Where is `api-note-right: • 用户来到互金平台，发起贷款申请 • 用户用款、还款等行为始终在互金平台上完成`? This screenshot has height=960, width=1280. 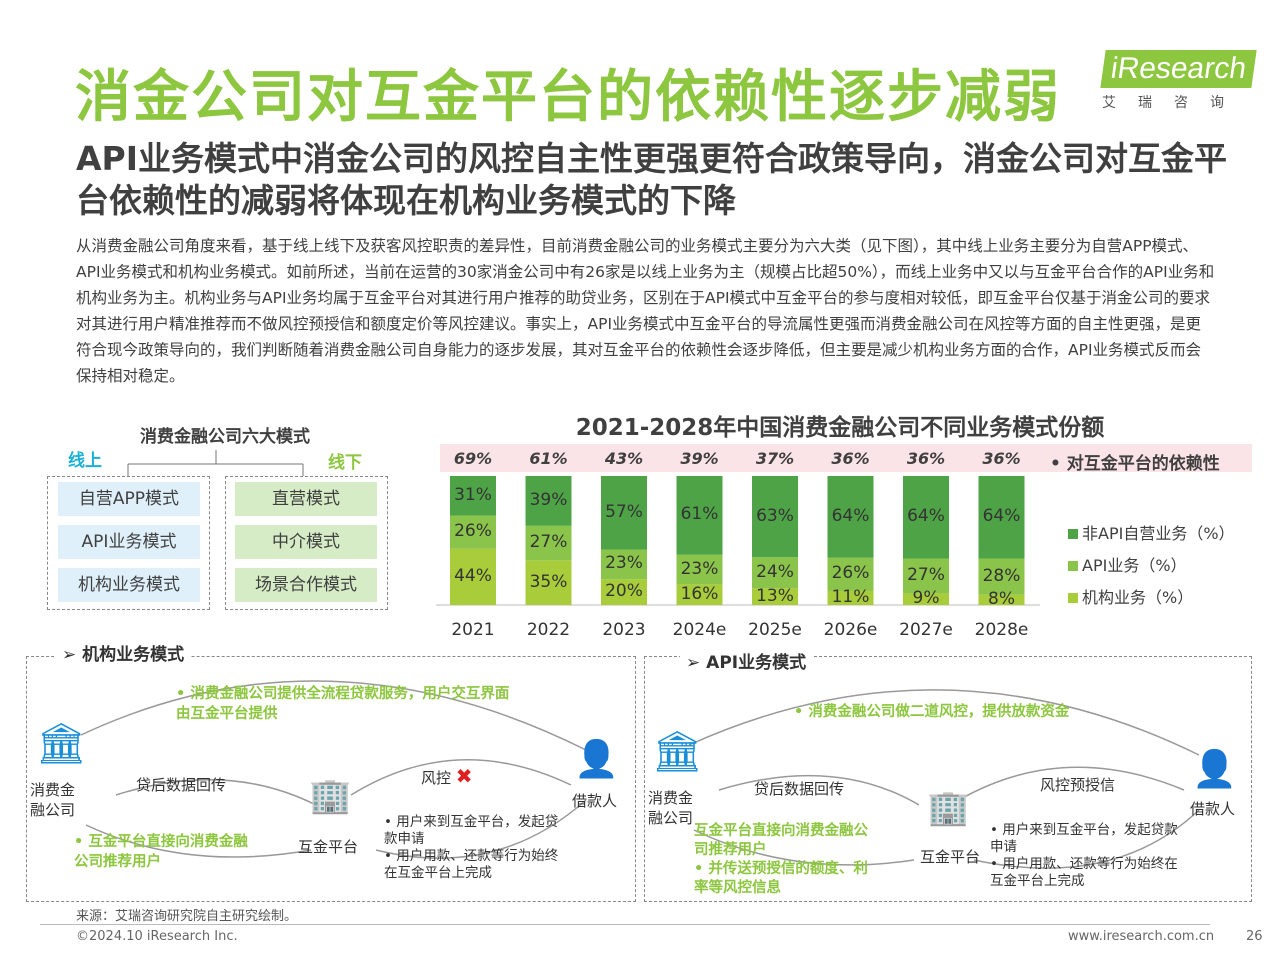
api-note-right: • 用户来到互金平台，发起贷款申请 • 用户用款、还款等行为始终在互金平台上完成 is located at coordinates (1085, 856).